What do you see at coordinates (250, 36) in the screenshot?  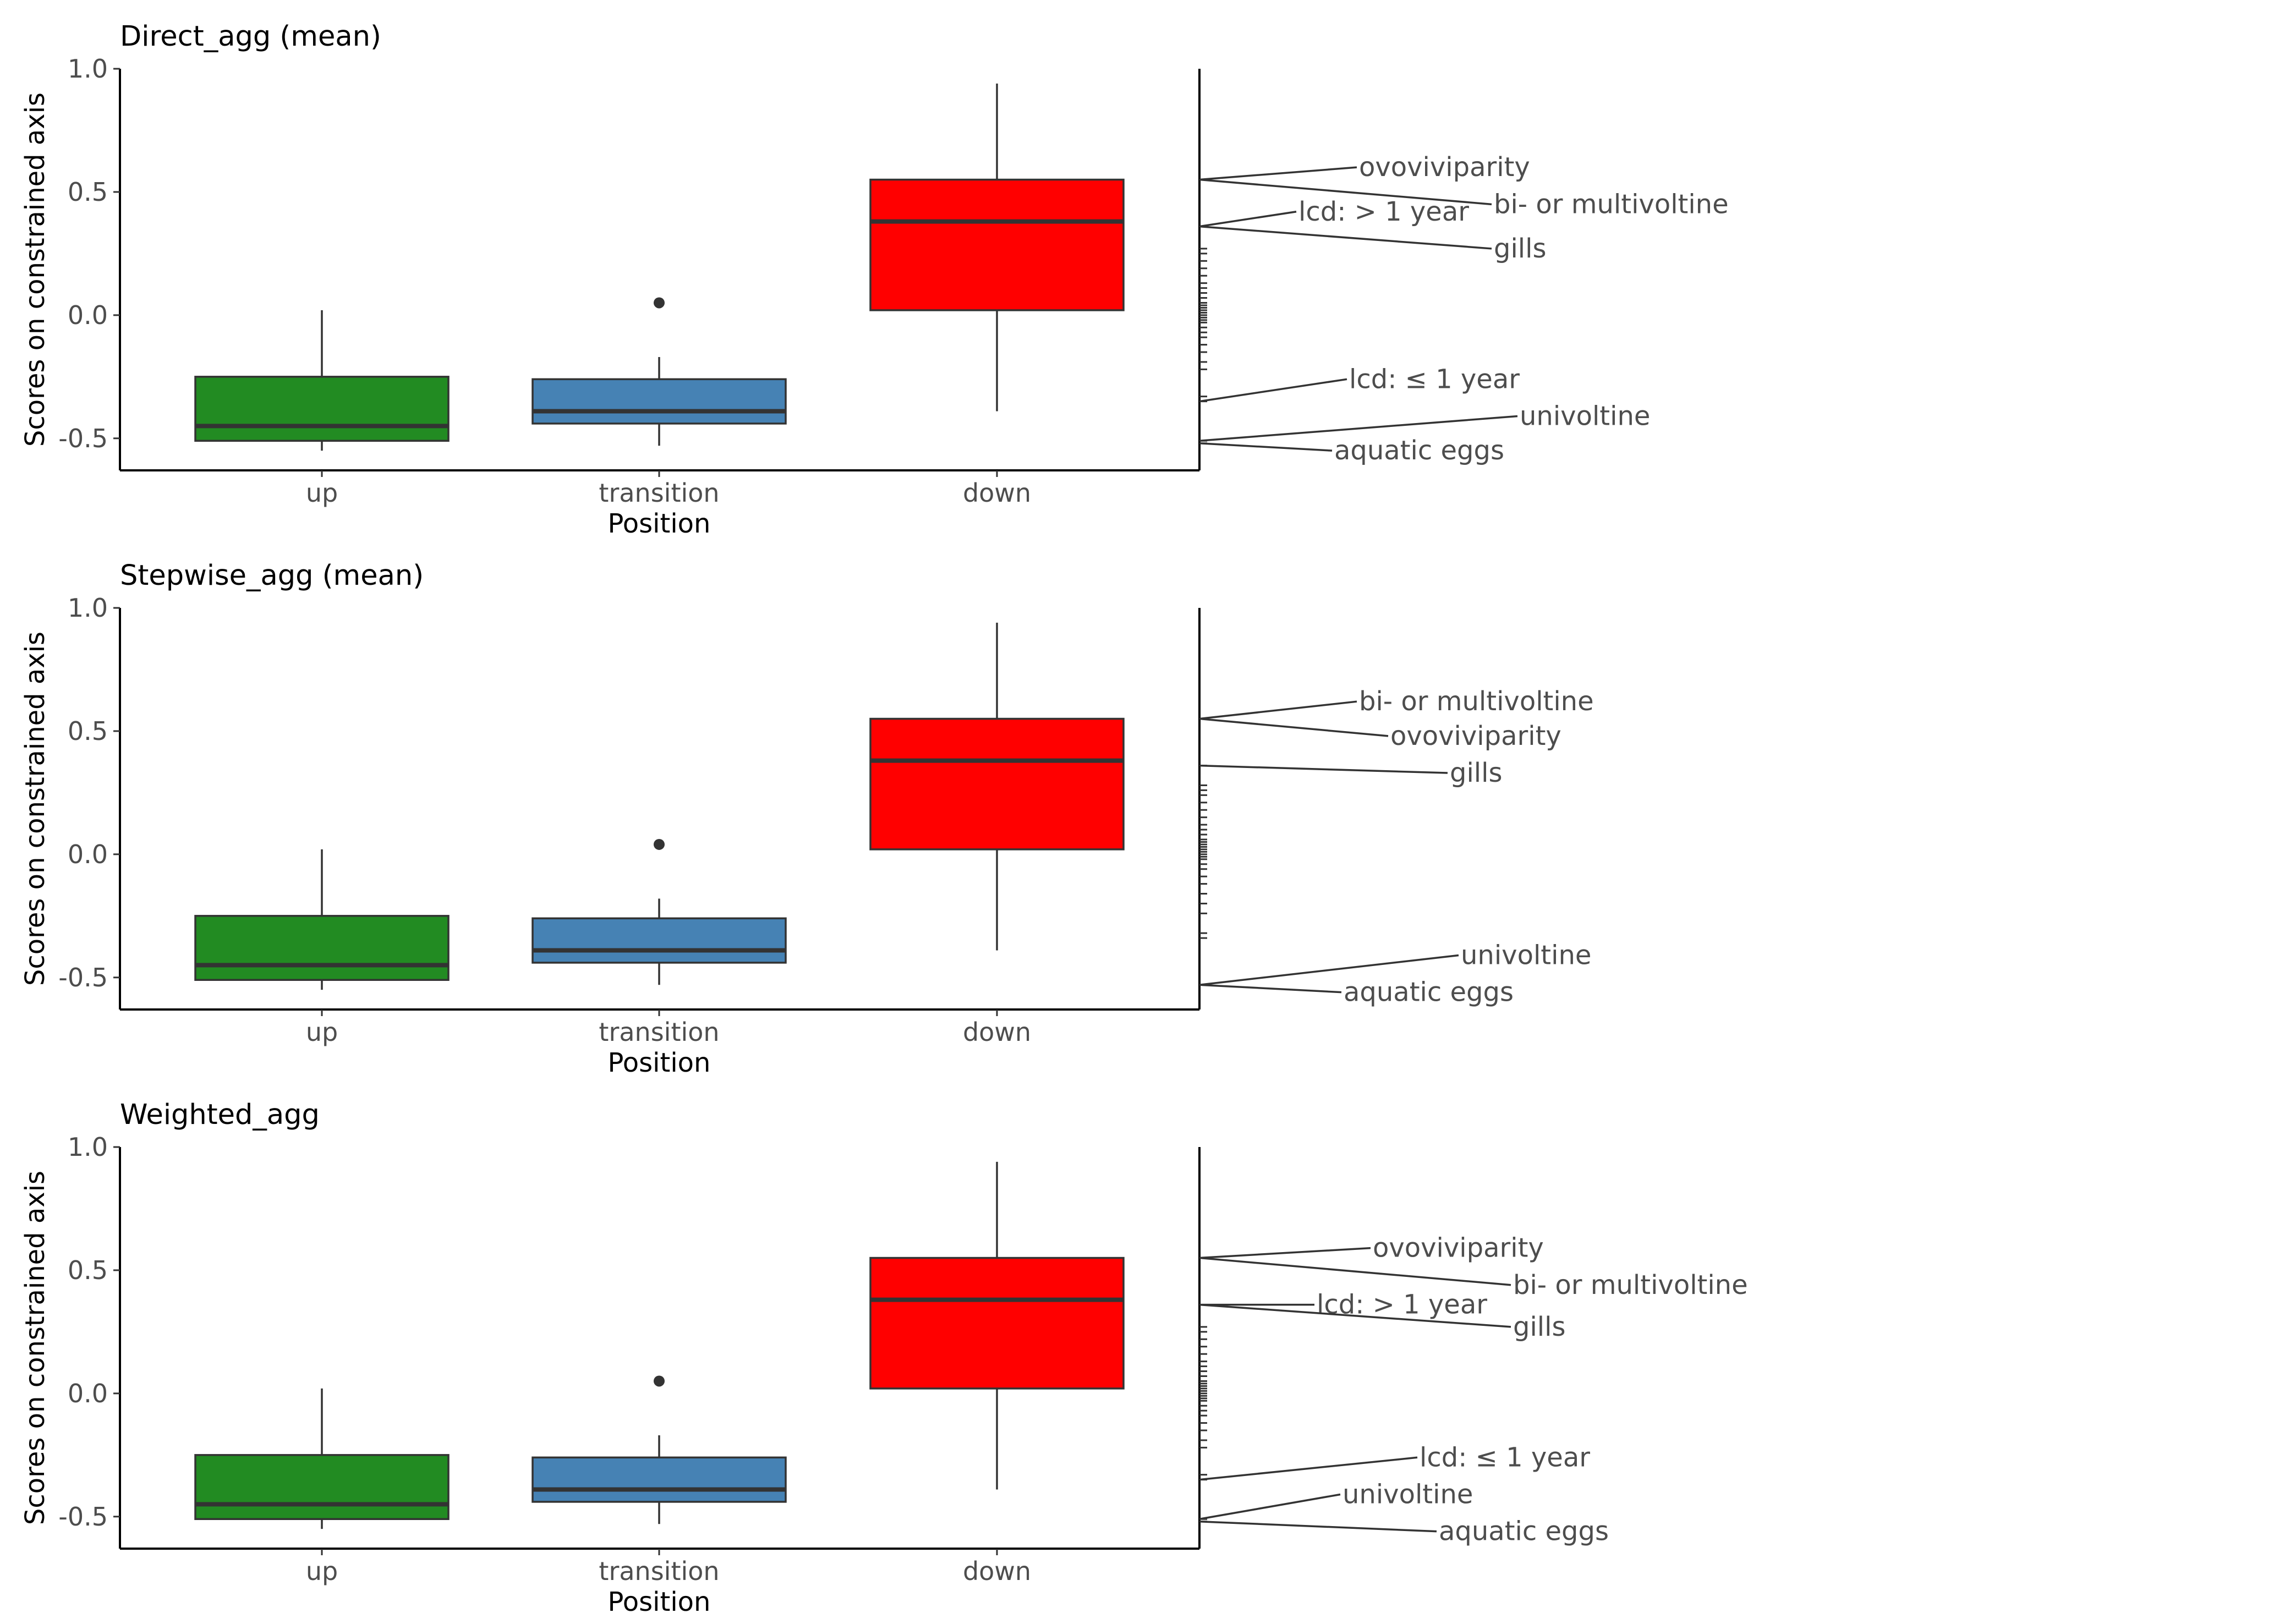 I see `panel-title: Direct_agg (mean)` at bounding box center [250, 36].